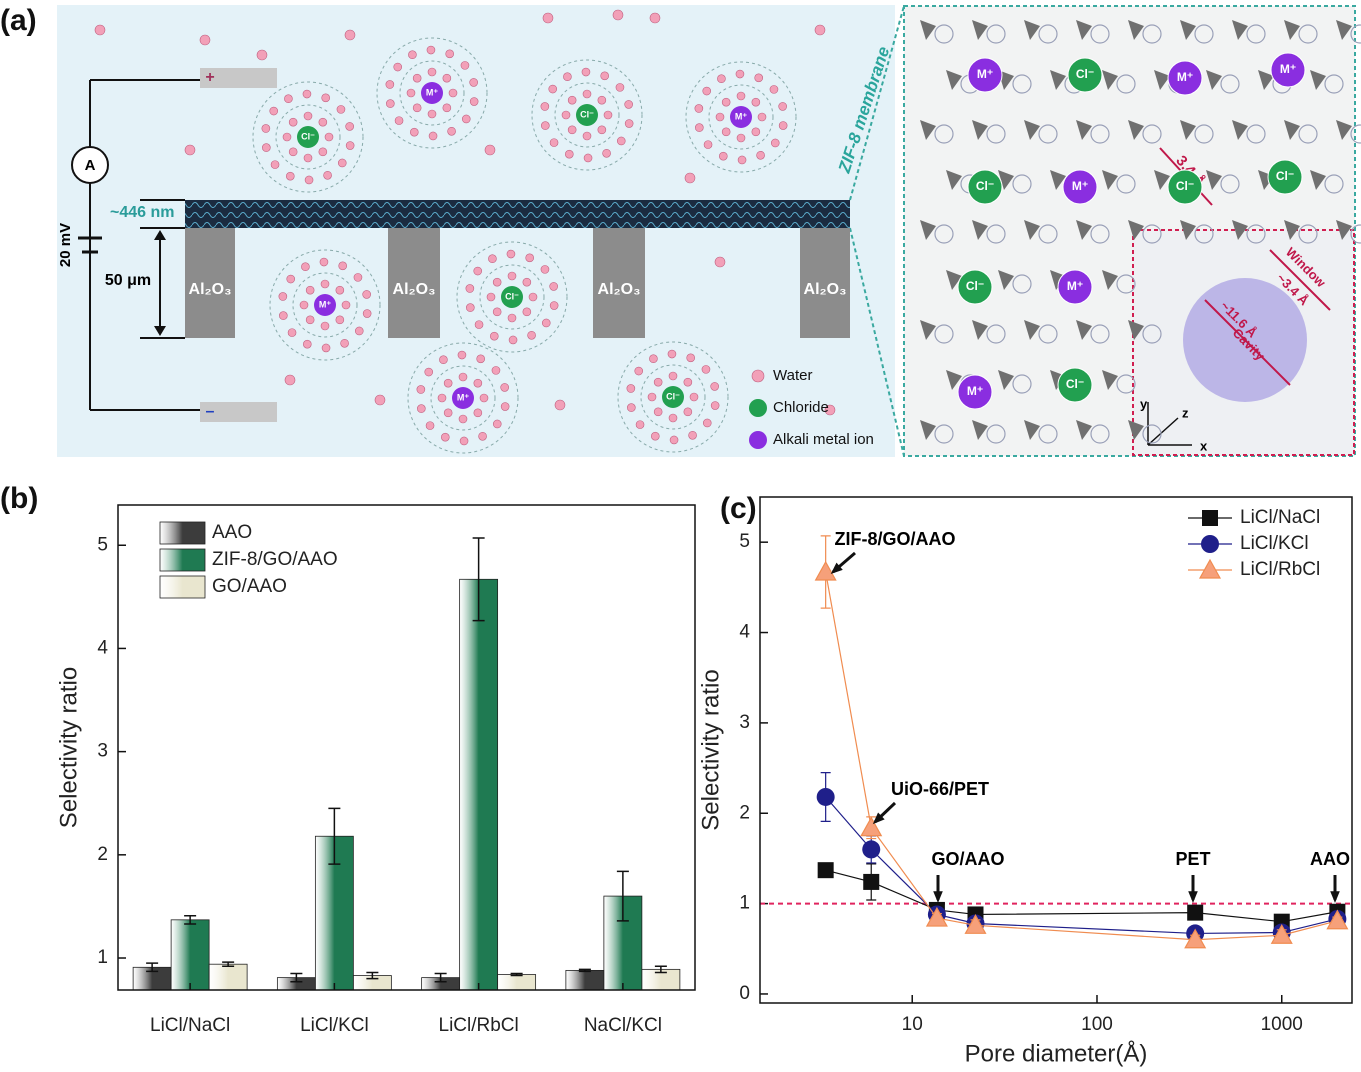  Describe the element at coordinates (1280, 569) in the screenshot. I see `legend-label: LiCl/RbCl` at that location.